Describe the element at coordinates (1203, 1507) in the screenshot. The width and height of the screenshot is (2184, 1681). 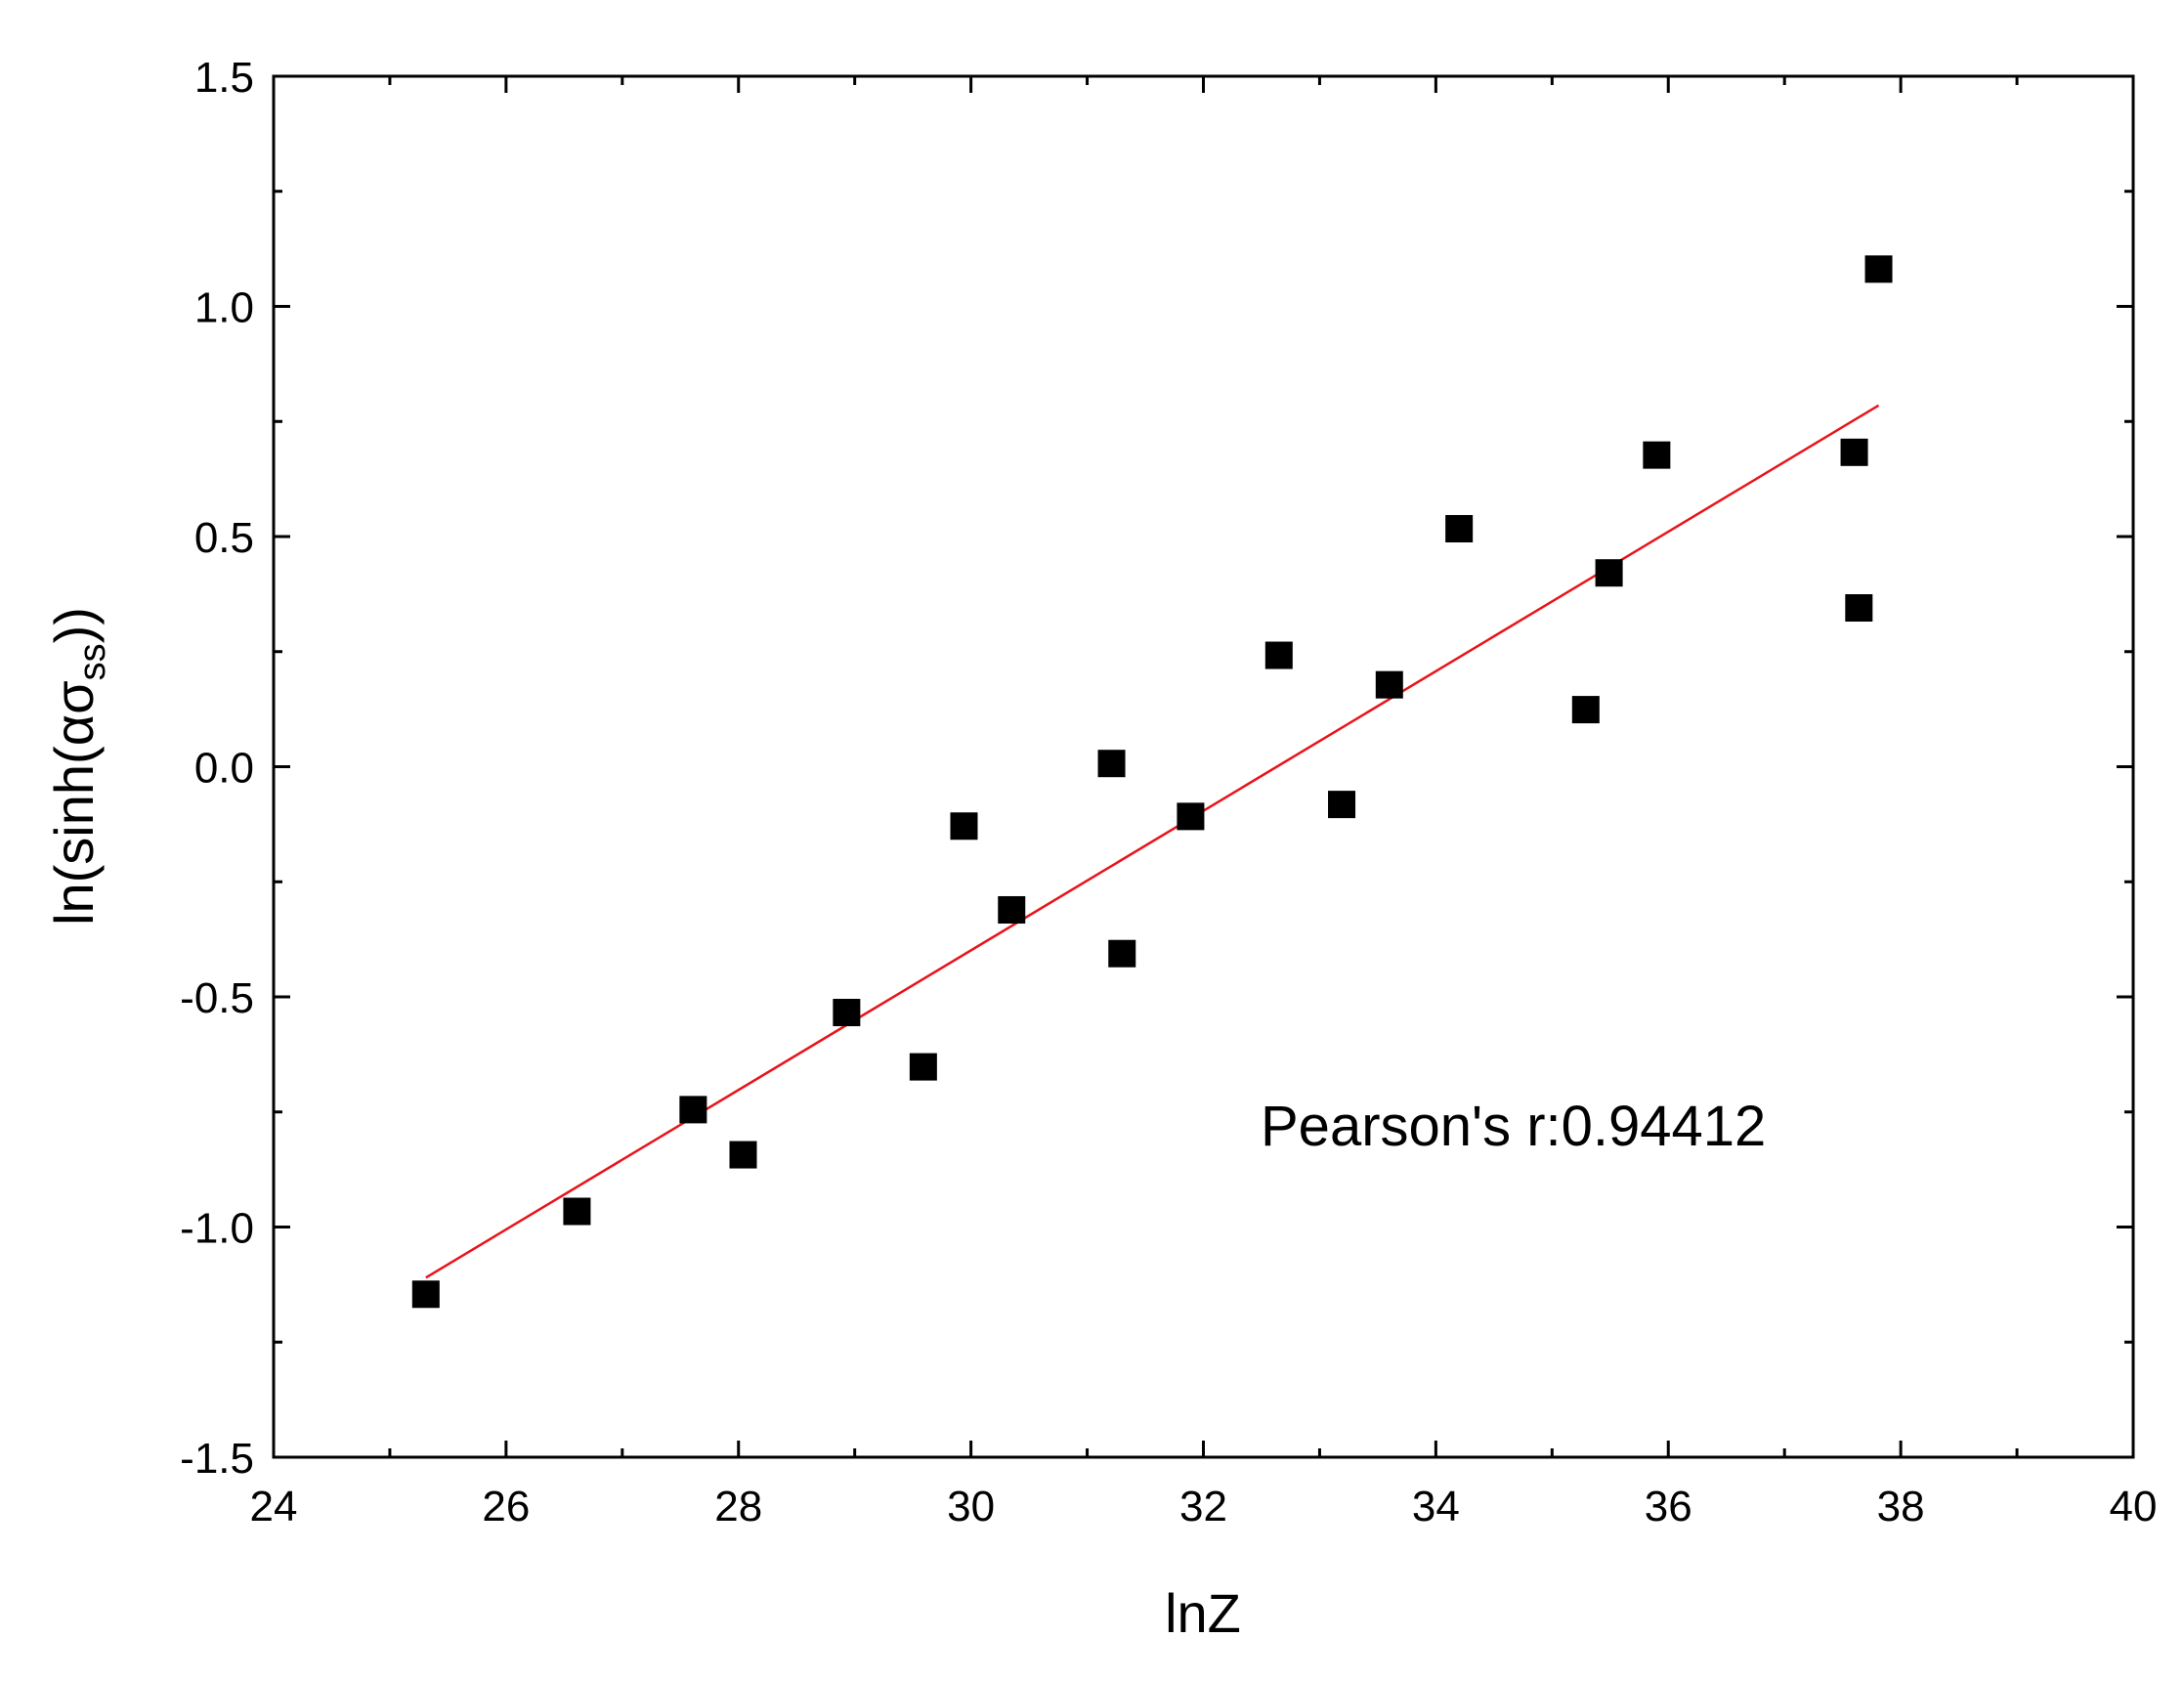
I see `x-tick-label: 32` at that location.